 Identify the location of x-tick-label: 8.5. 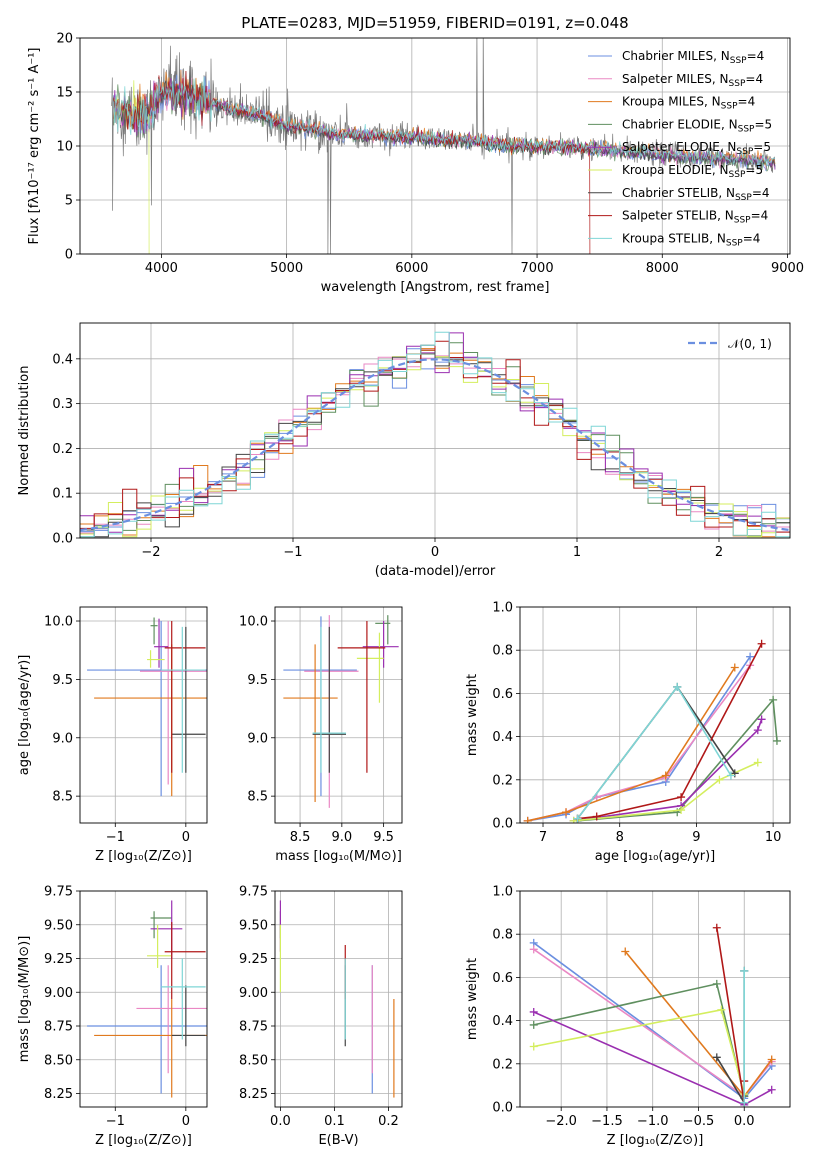
(300, 837).